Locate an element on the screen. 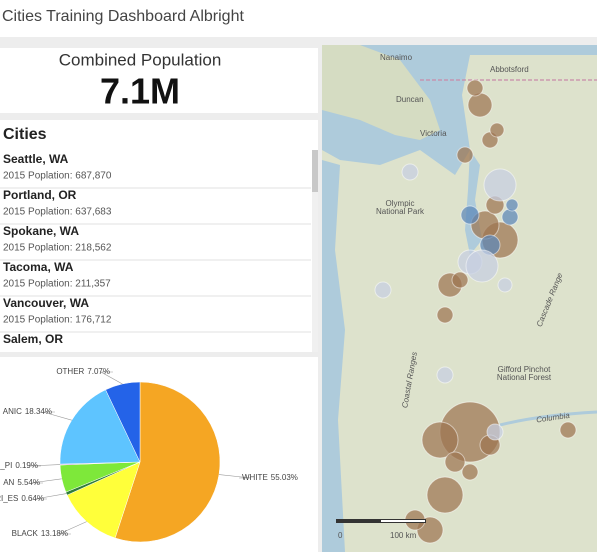 The height and width of the screenshot is (552, 597). map-label: Abbotsford is located at coordinates (509, 69).